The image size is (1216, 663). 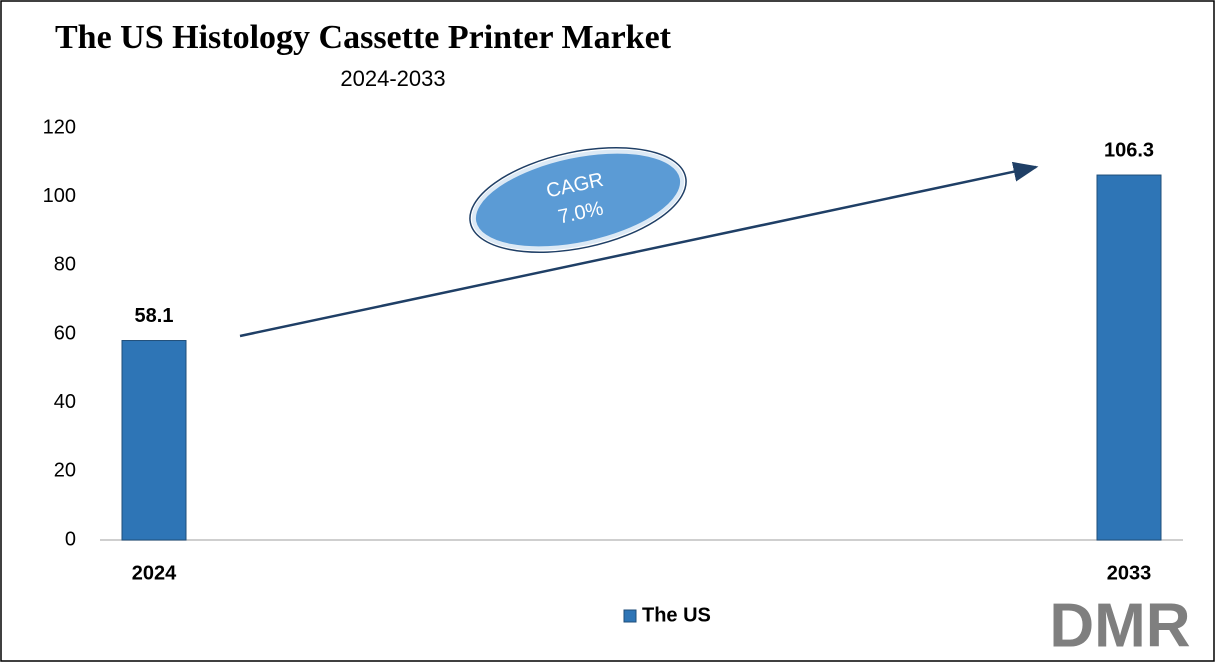 I want to click on legend-swatch, so click(x=630, y=616).